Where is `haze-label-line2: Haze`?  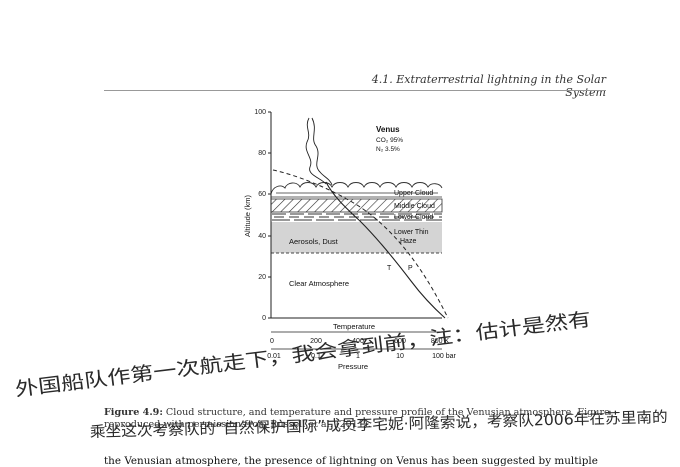 haze-label-line2: Haze is located at coordinates (408, 241).